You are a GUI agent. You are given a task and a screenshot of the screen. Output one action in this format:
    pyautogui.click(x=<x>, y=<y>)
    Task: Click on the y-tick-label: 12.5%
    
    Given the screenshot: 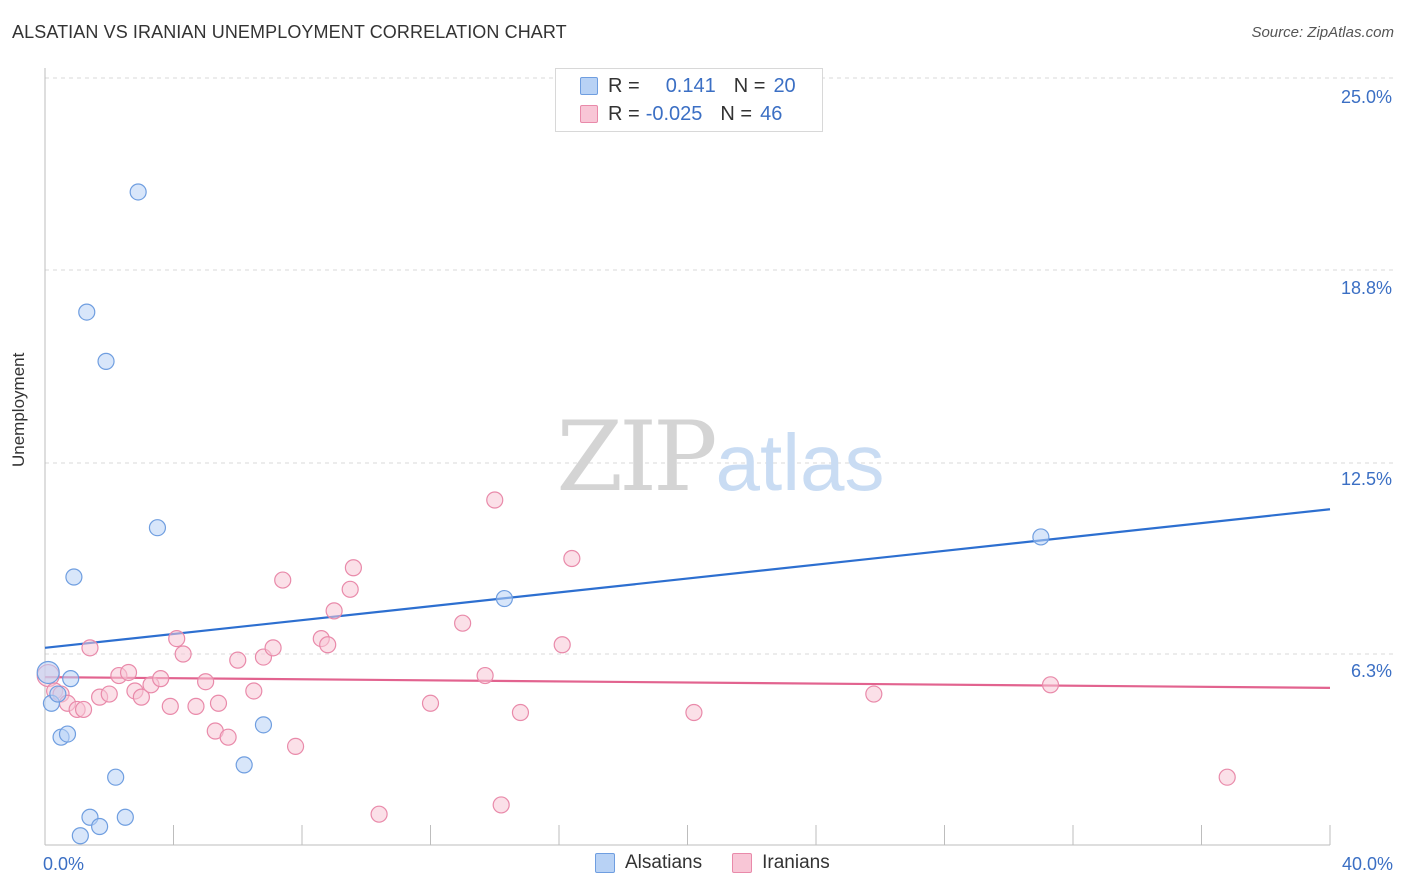 What is the action you would take?
    pyautogui.click(x=1366, y=479)
    